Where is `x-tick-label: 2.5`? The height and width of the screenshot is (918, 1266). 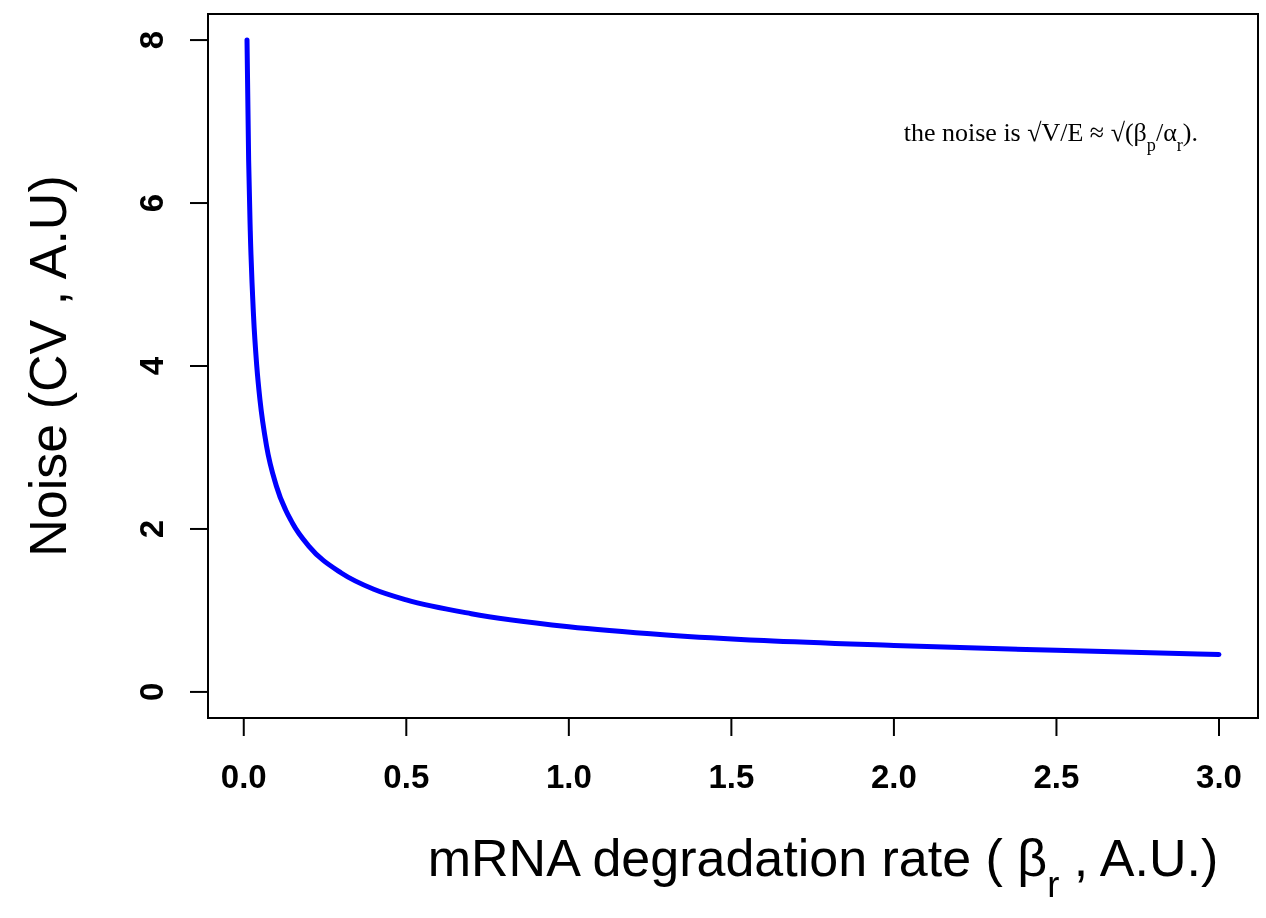
x-tick-label: 2.5 is located at coordinates (1056, 776).